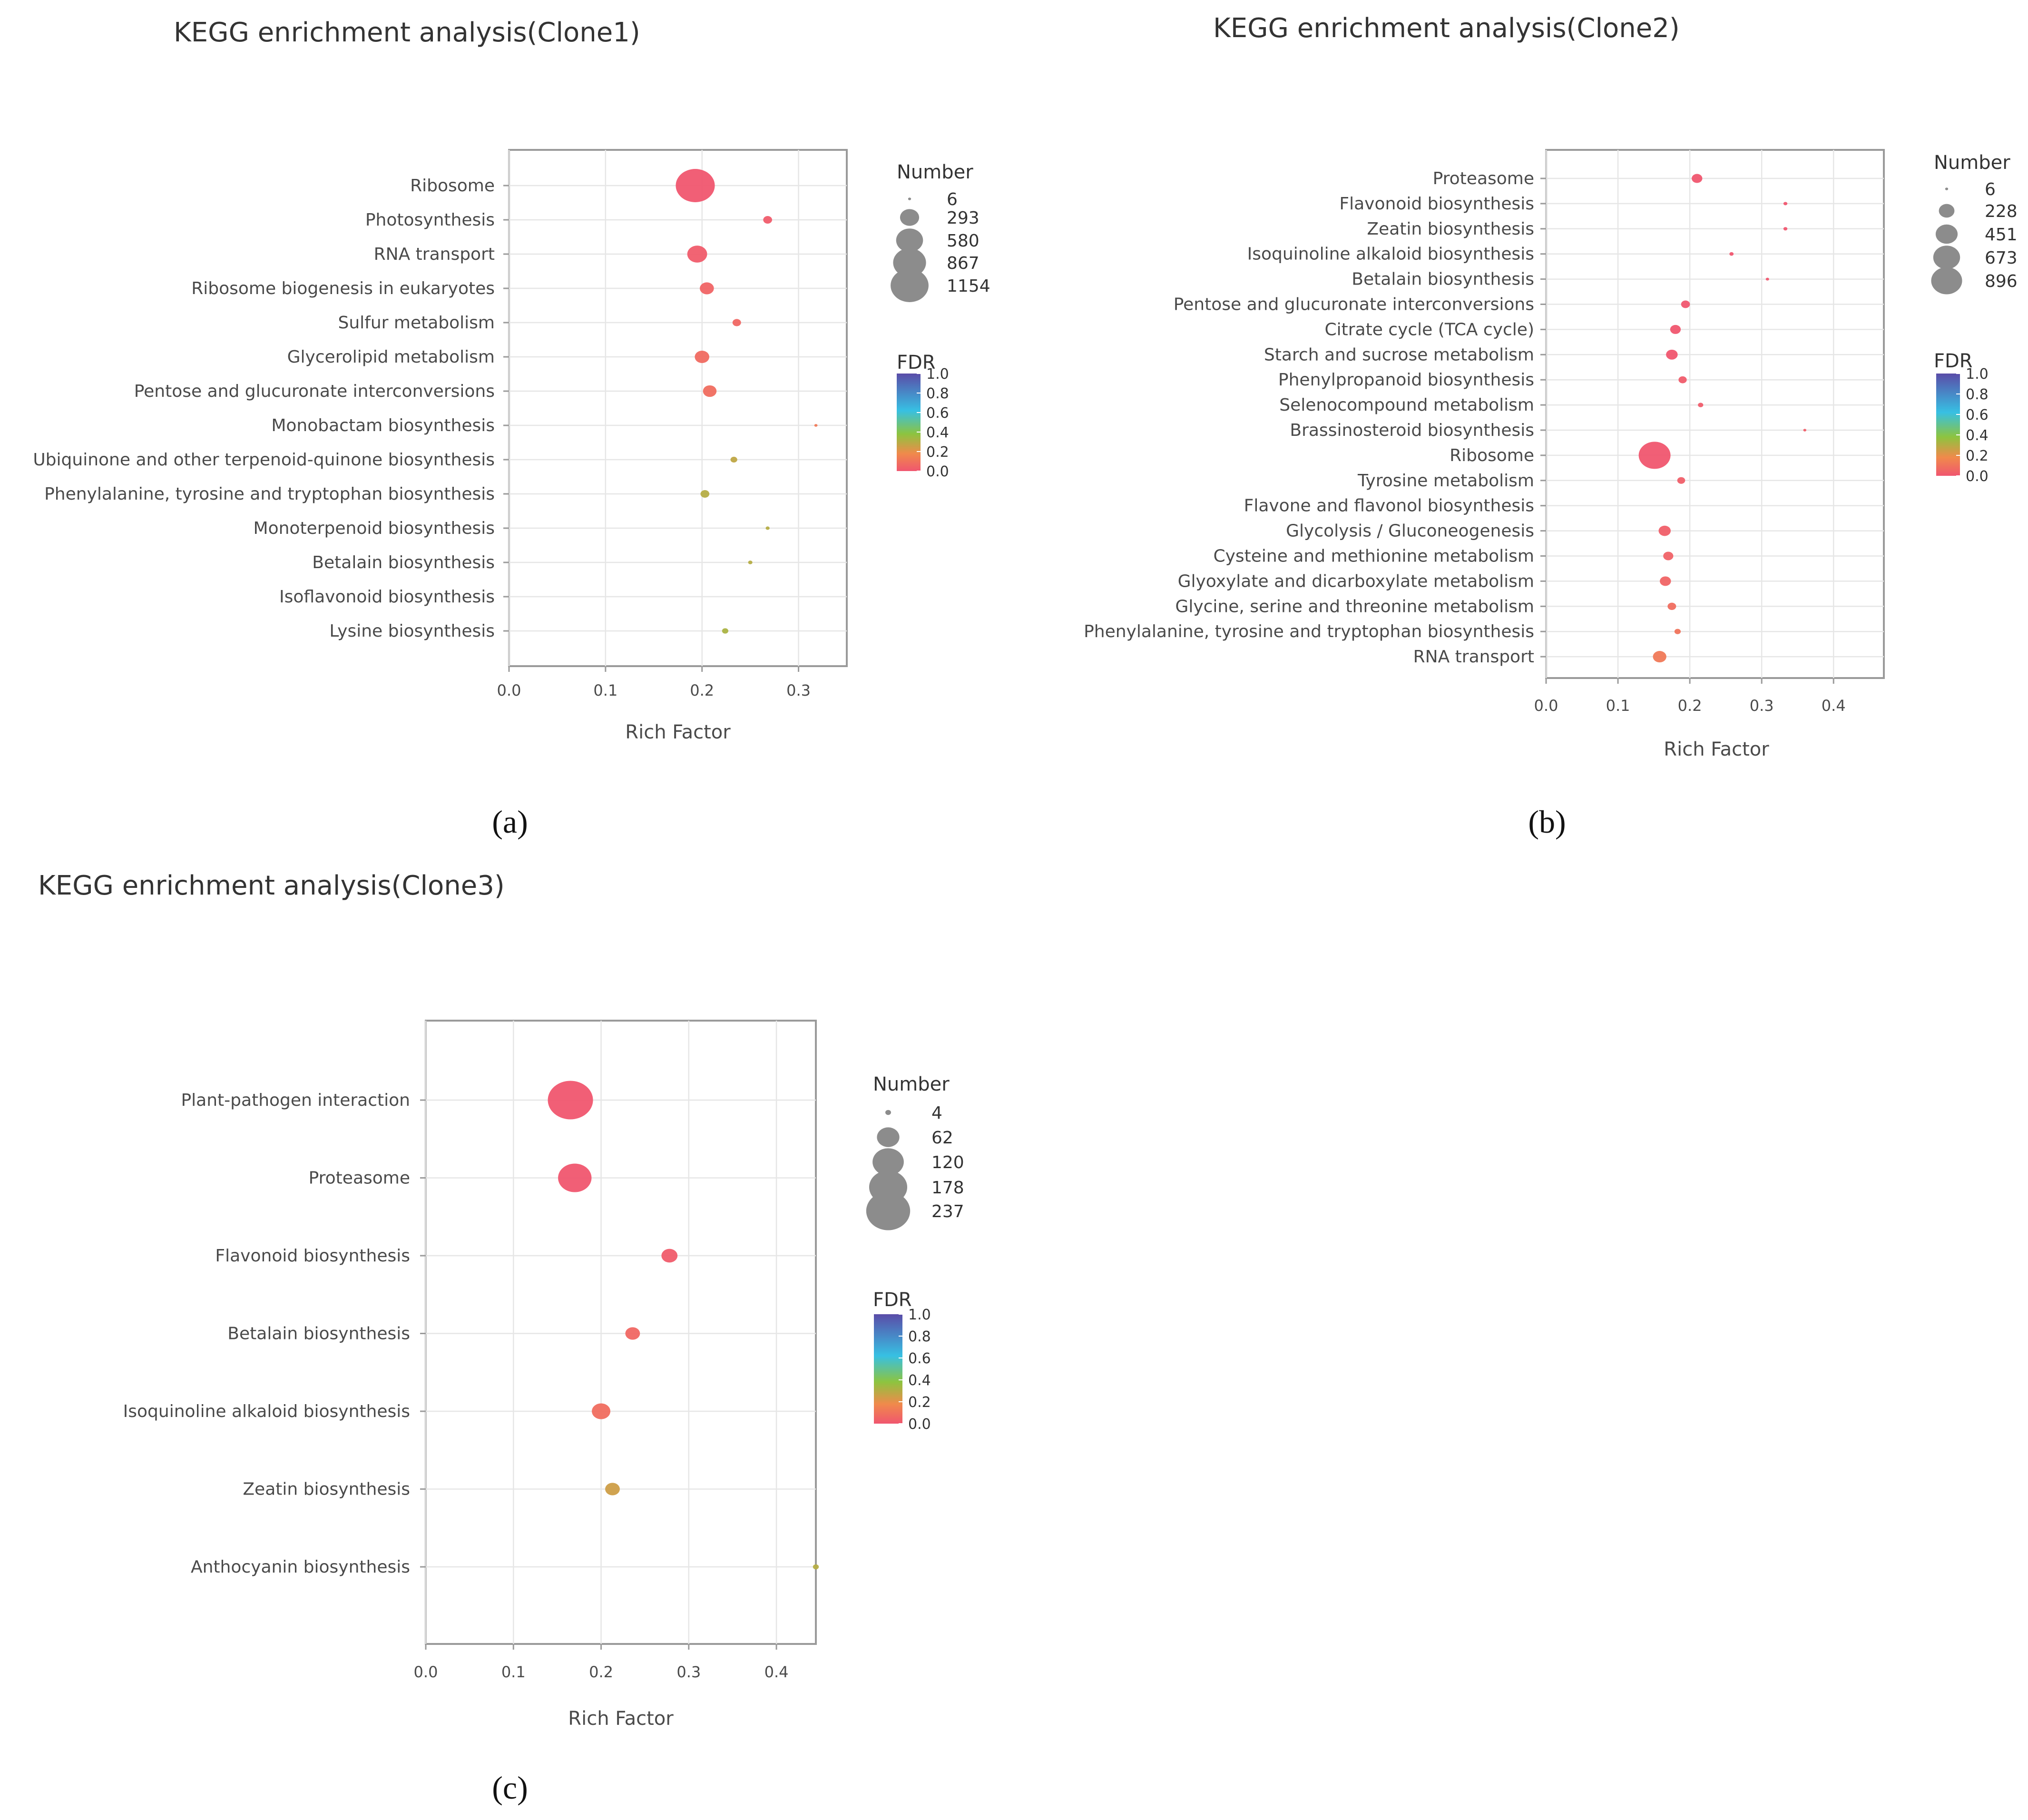  I want to click on panel-label: (c), so click(510, 1788).